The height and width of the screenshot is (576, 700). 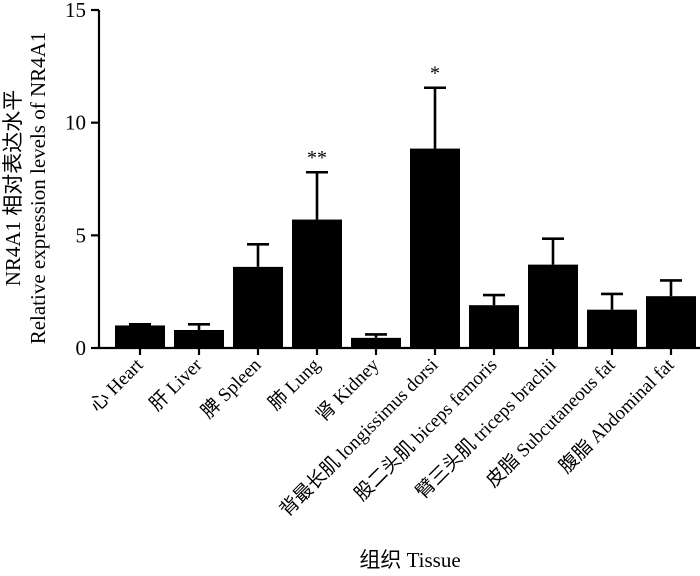 I want to click on x-axis-title: 组织 Tissue, so click(x=409, y=560).